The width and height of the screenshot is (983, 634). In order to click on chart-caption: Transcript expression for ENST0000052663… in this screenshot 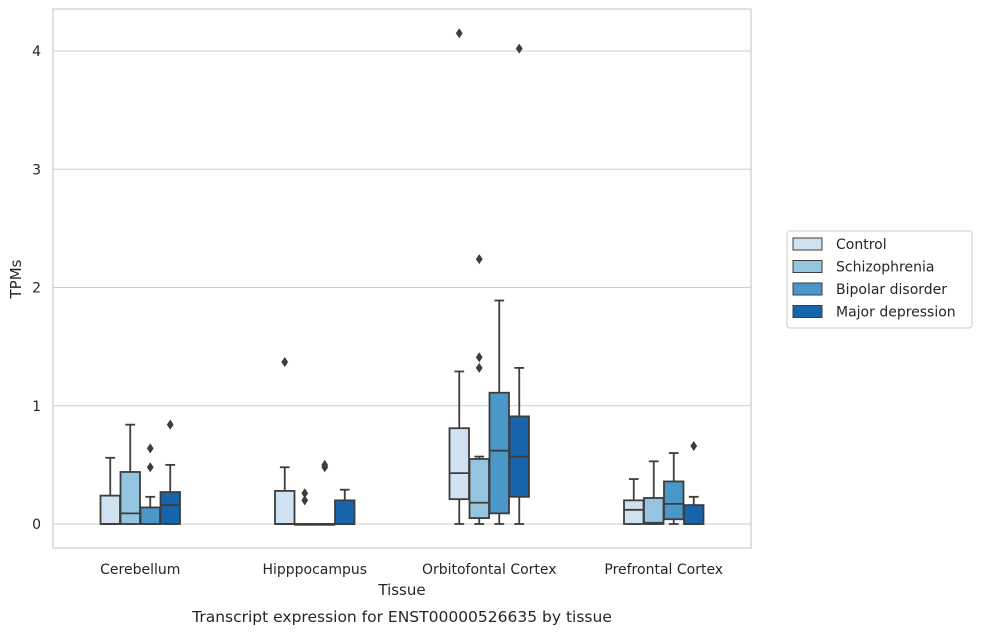, I will do `click(401, 617)`.